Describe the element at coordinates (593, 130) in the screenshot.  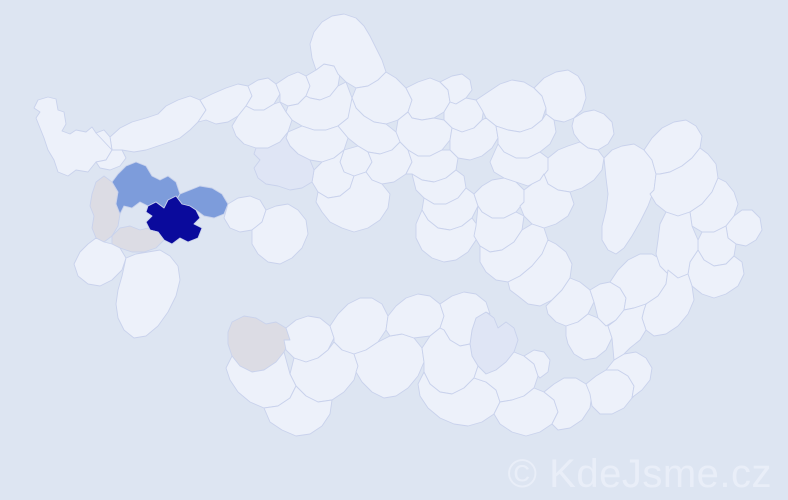
I see `district-rychnov` at that location.